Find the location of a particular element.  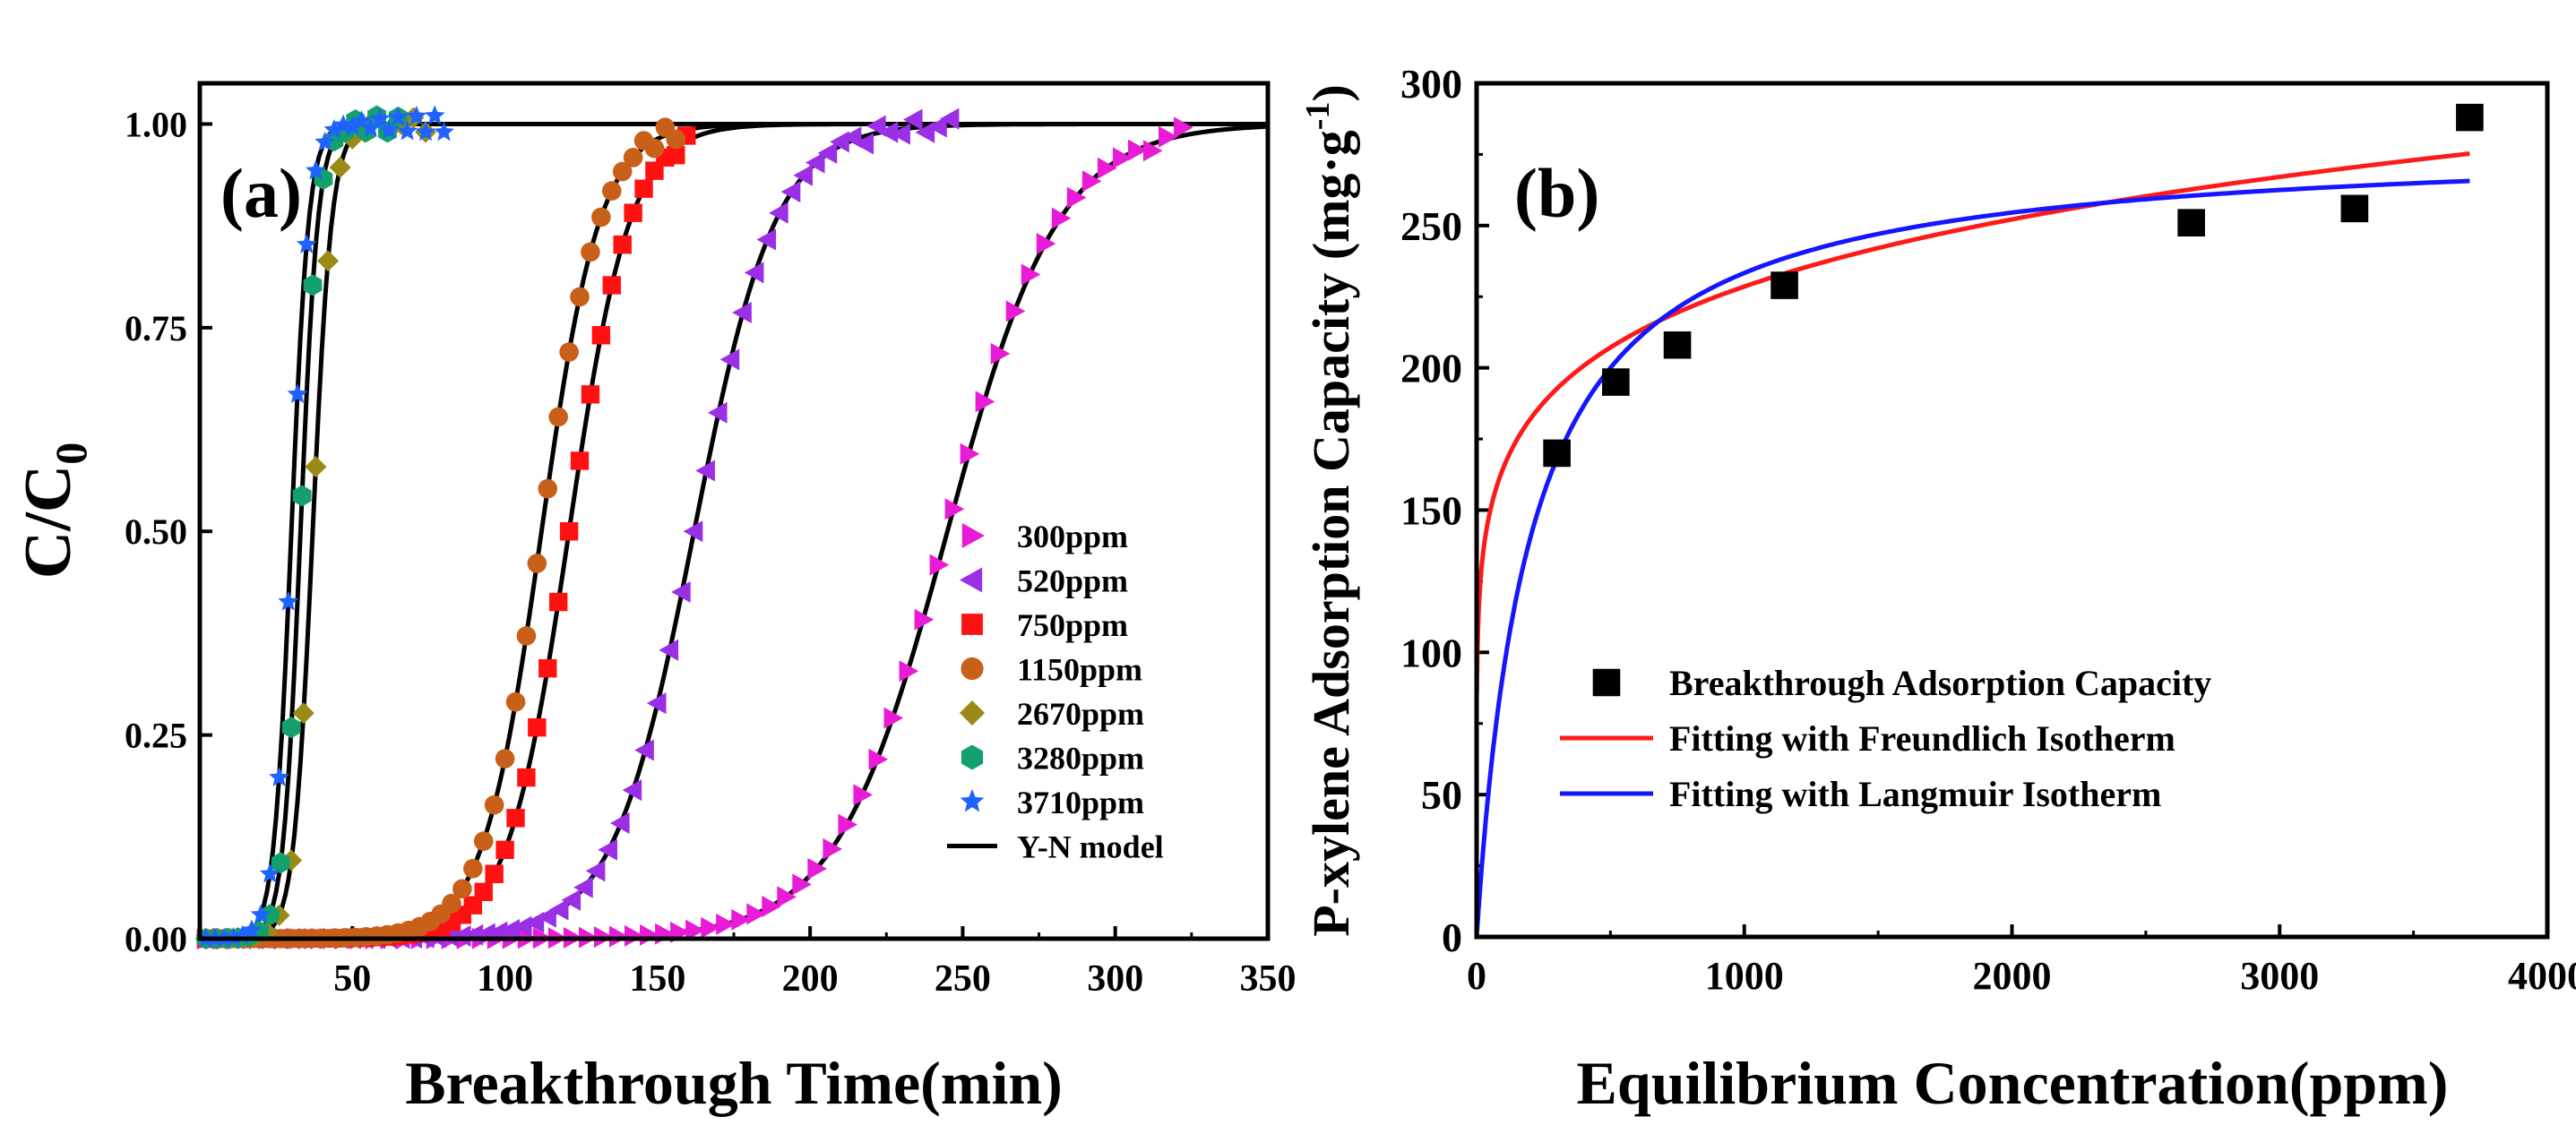

panel-a-legend-label-2670ppm: 2670ppm is located at coordinates (1080, 714).